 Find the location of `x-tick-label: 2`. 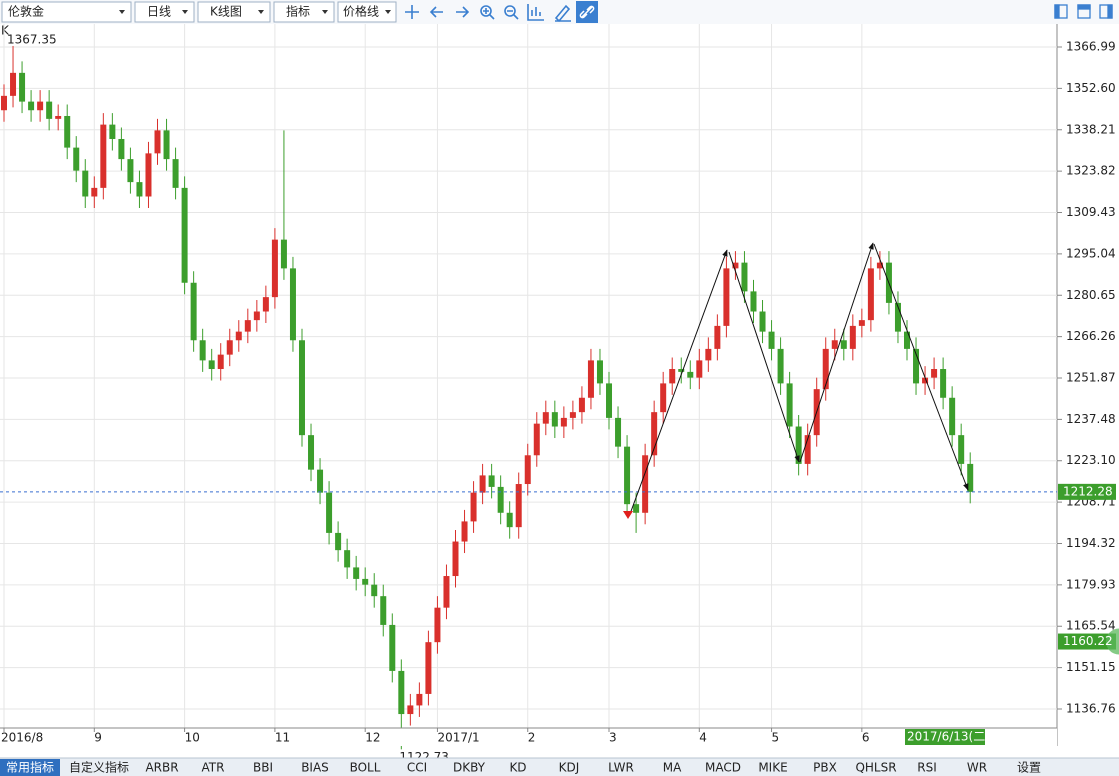

x-tick-label: 2 is located at coordinates (532, 738).